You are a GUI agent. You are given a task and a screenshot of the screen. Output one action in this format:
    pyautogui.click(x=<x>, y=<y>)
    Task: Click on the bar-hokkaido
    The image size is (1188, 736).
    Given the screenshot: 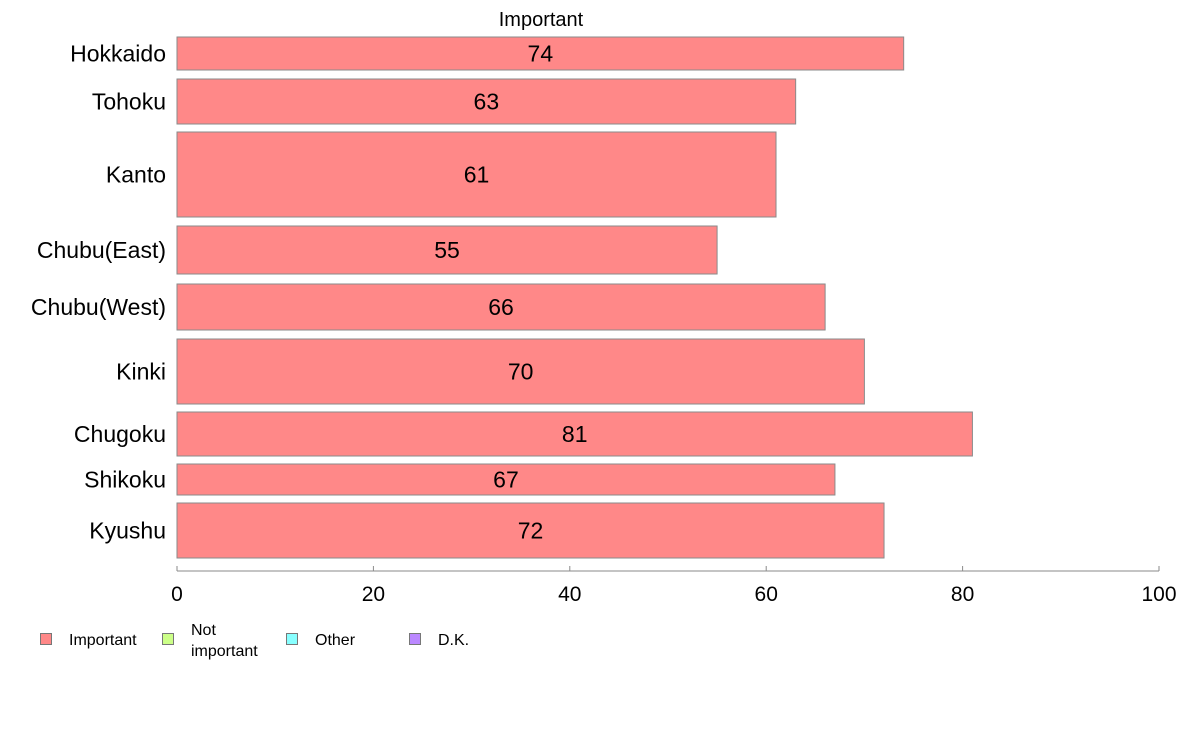 What is the action you would take?
    pyautogui.click(x=540, y=53)
    